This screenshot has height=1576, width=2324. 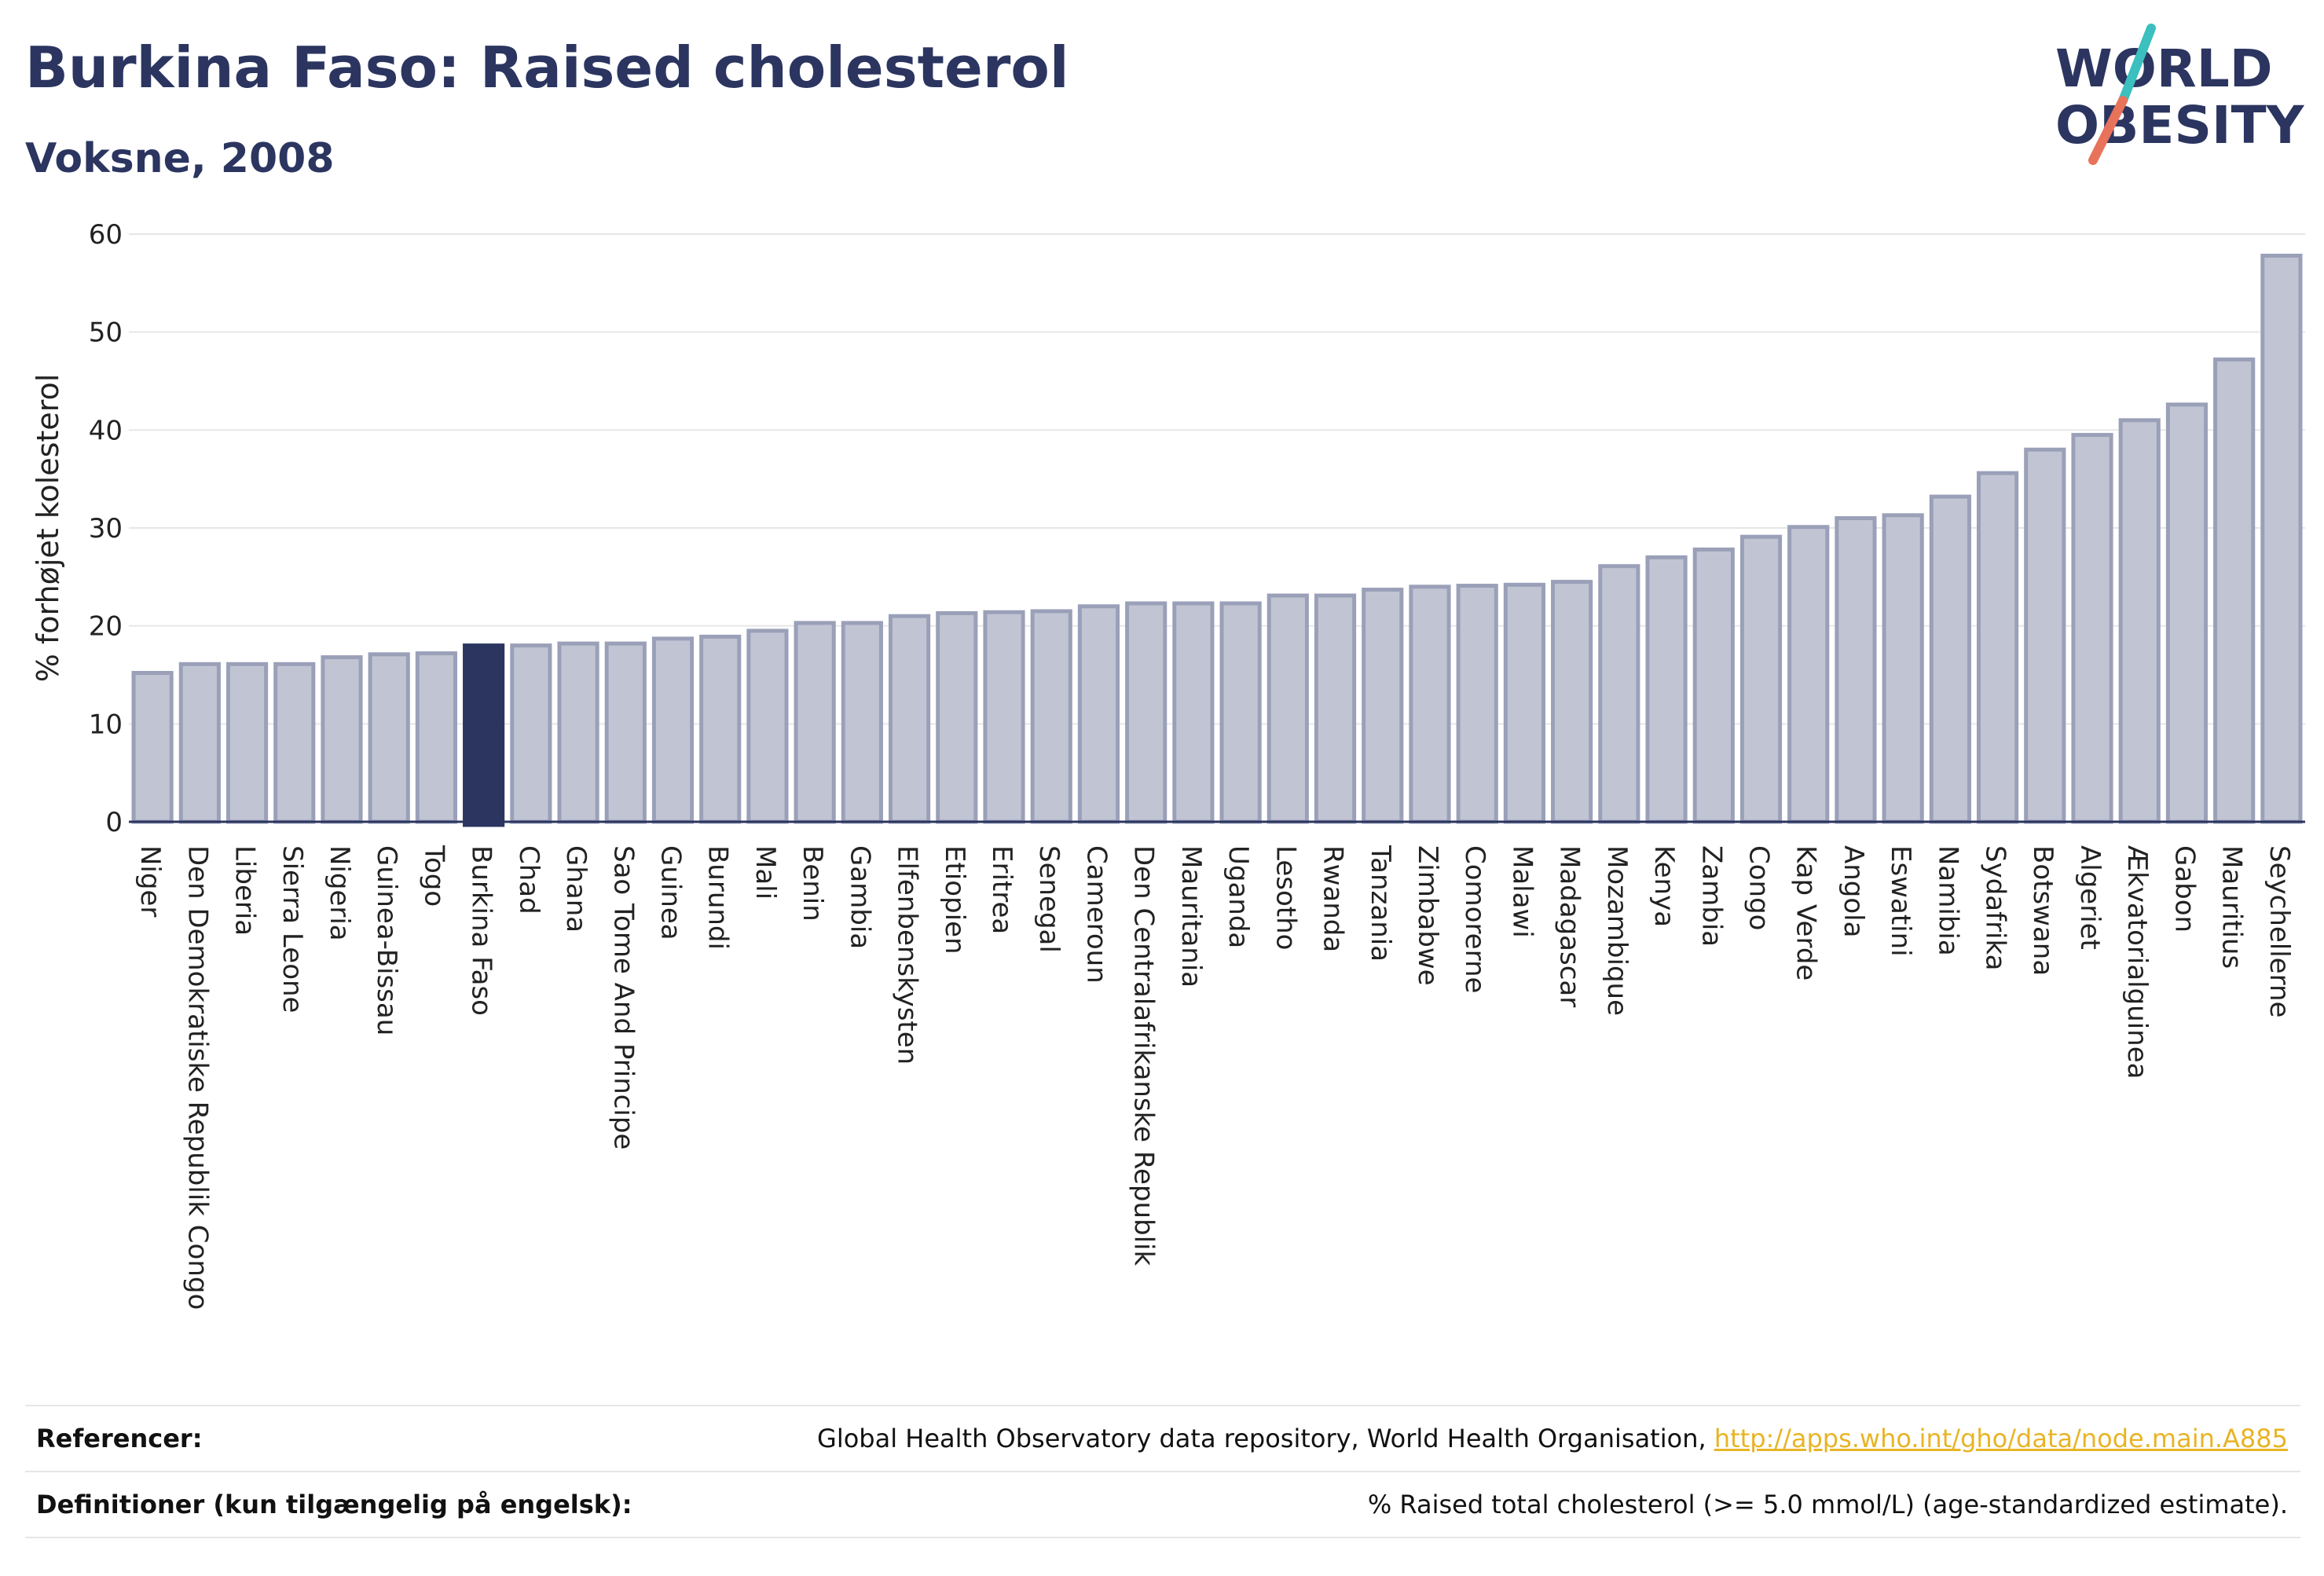 What do you see at coordinates (528, 879) in the screenshot?
I see `x-tick-label: Chad` at bounding box center [528, 879].